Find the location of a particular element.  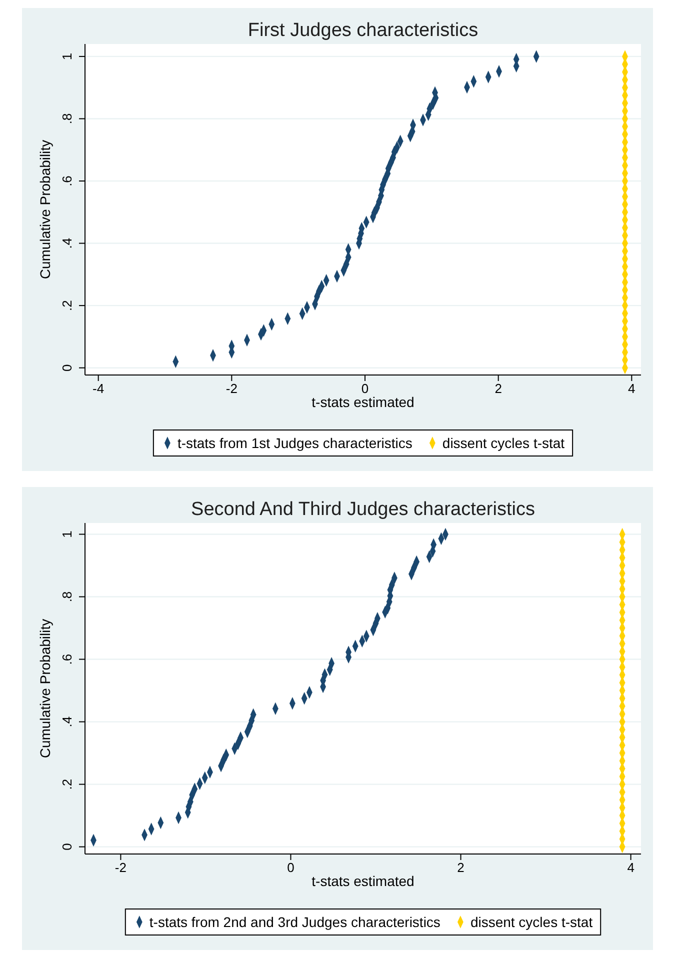

chart-title: First Judges characteristics is located at coordinates (363, 30).